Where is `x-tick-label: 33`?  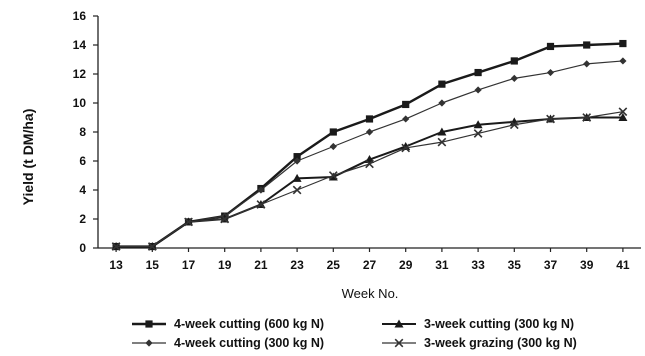 x-tick-label: 33 is located at coordinates (478, 265).